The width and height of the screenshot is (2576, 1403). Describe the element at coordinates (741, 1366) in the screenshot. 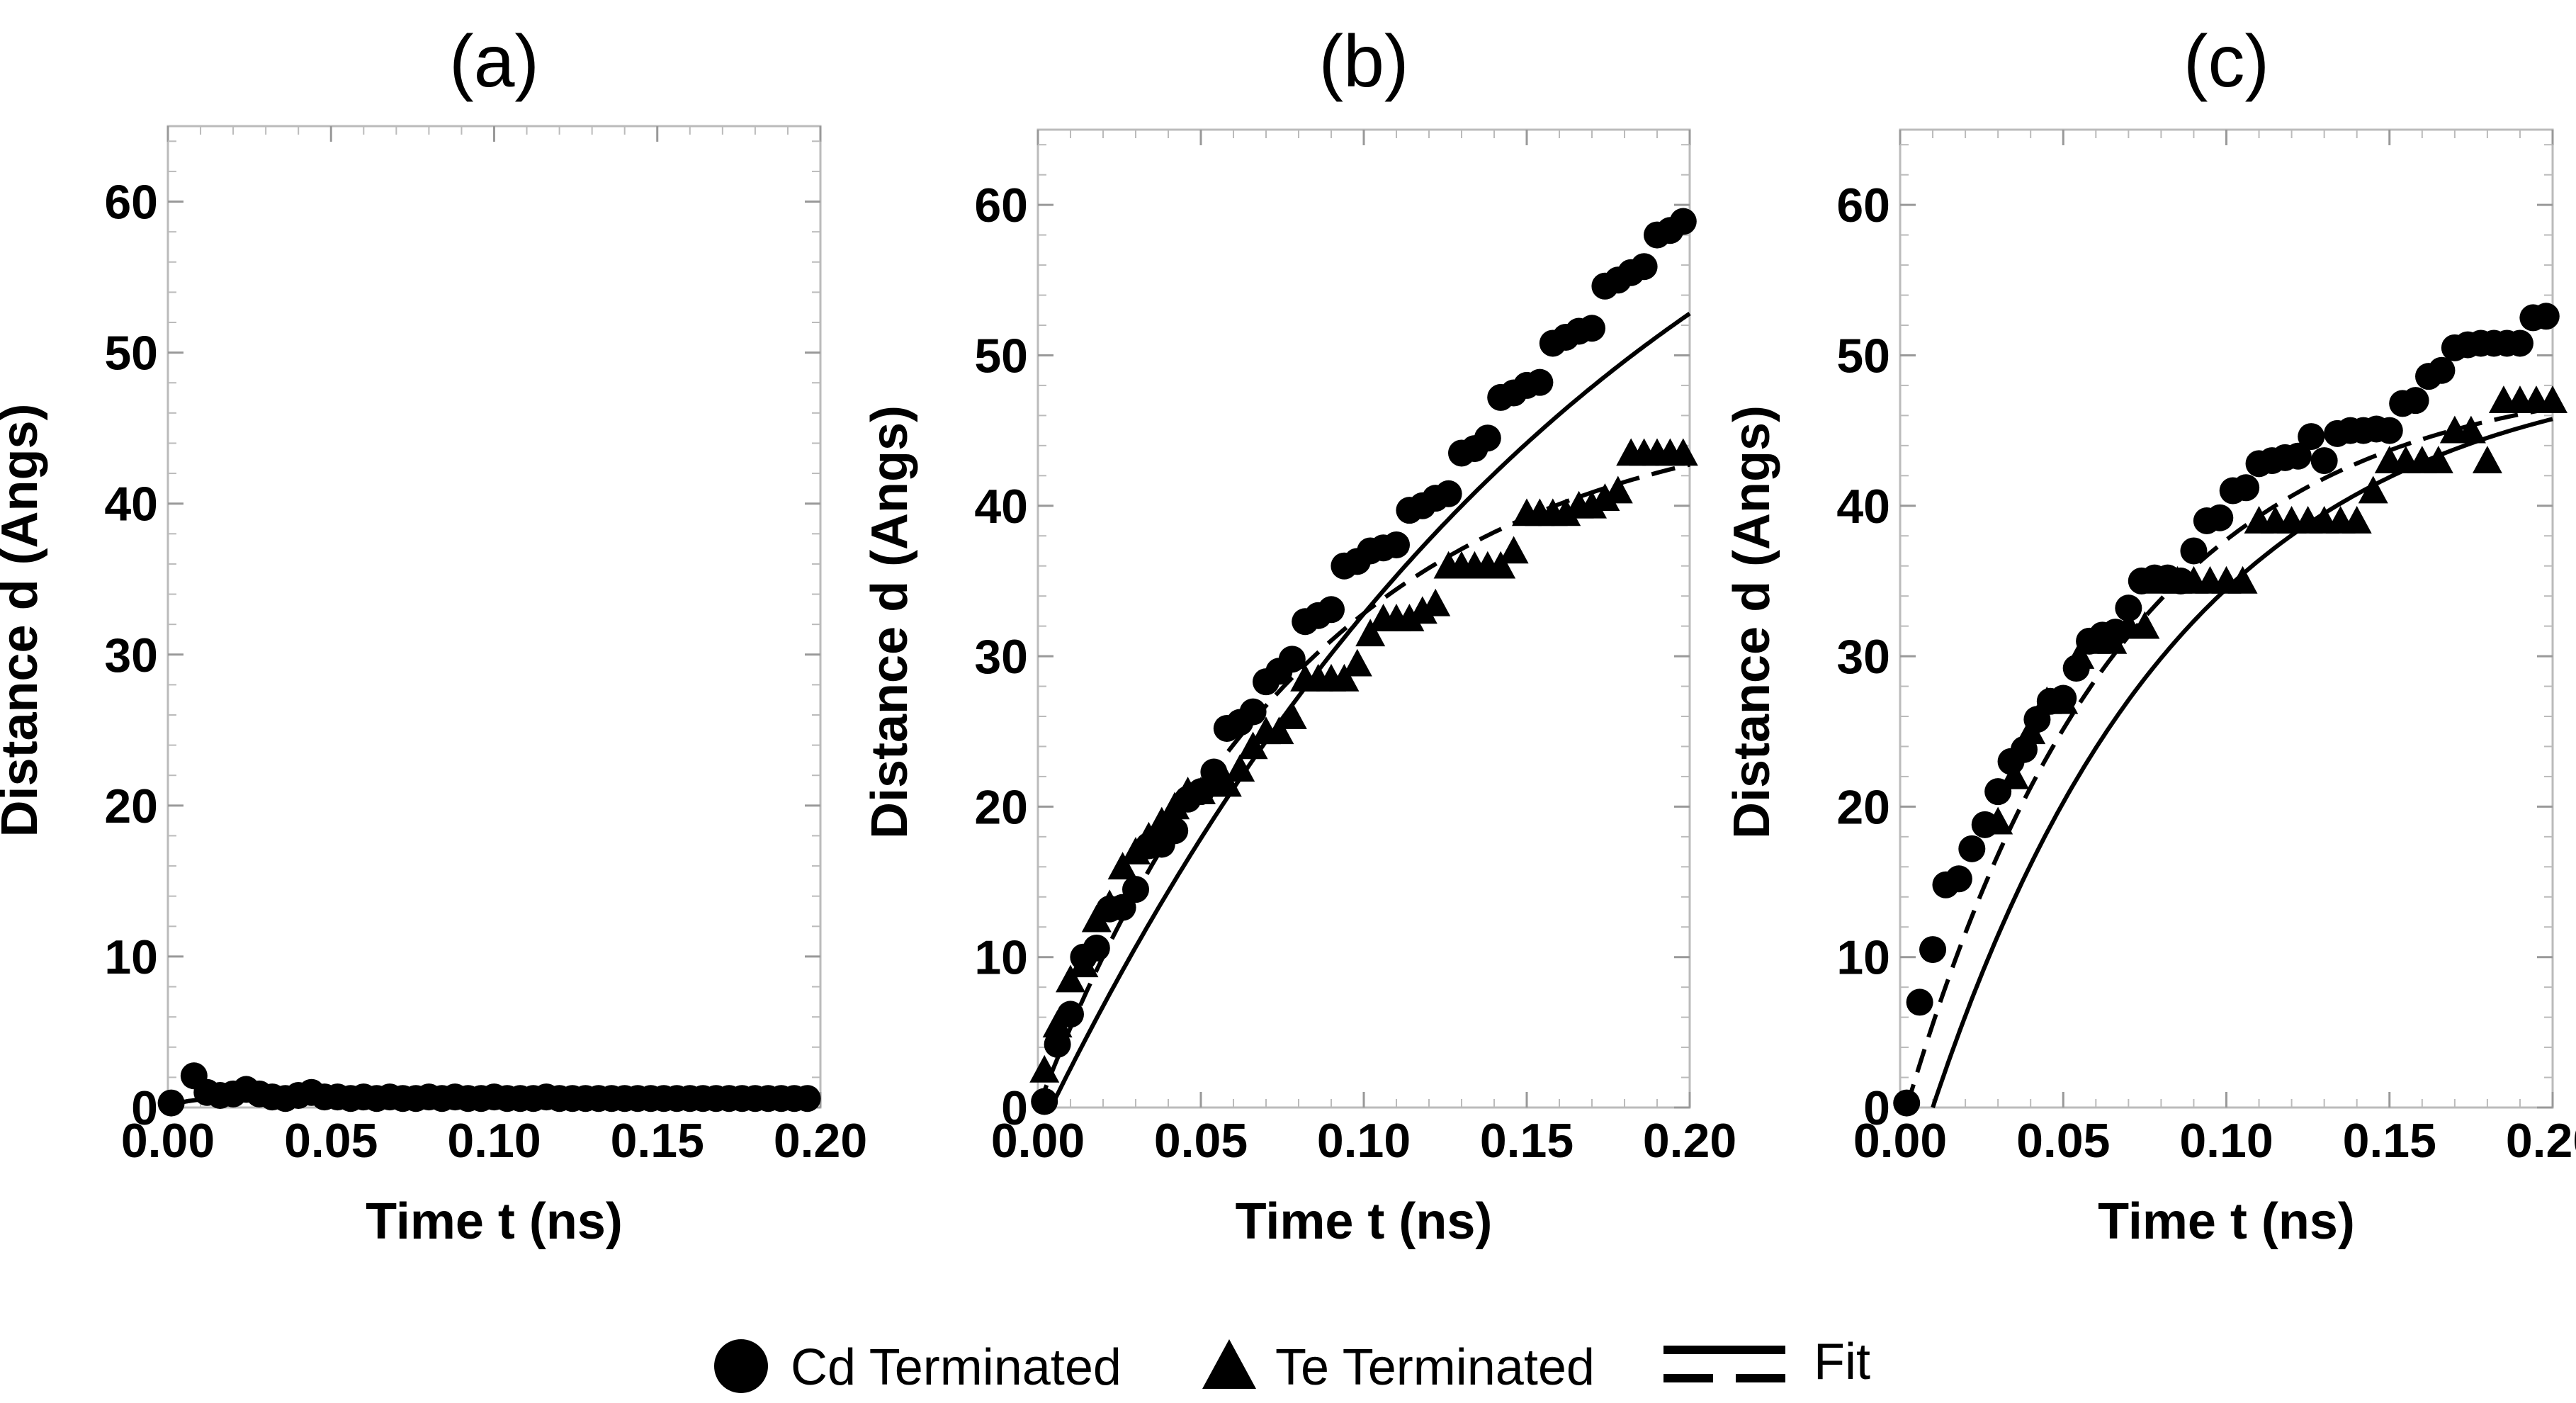

I see `legend-circle-marker` at that location.